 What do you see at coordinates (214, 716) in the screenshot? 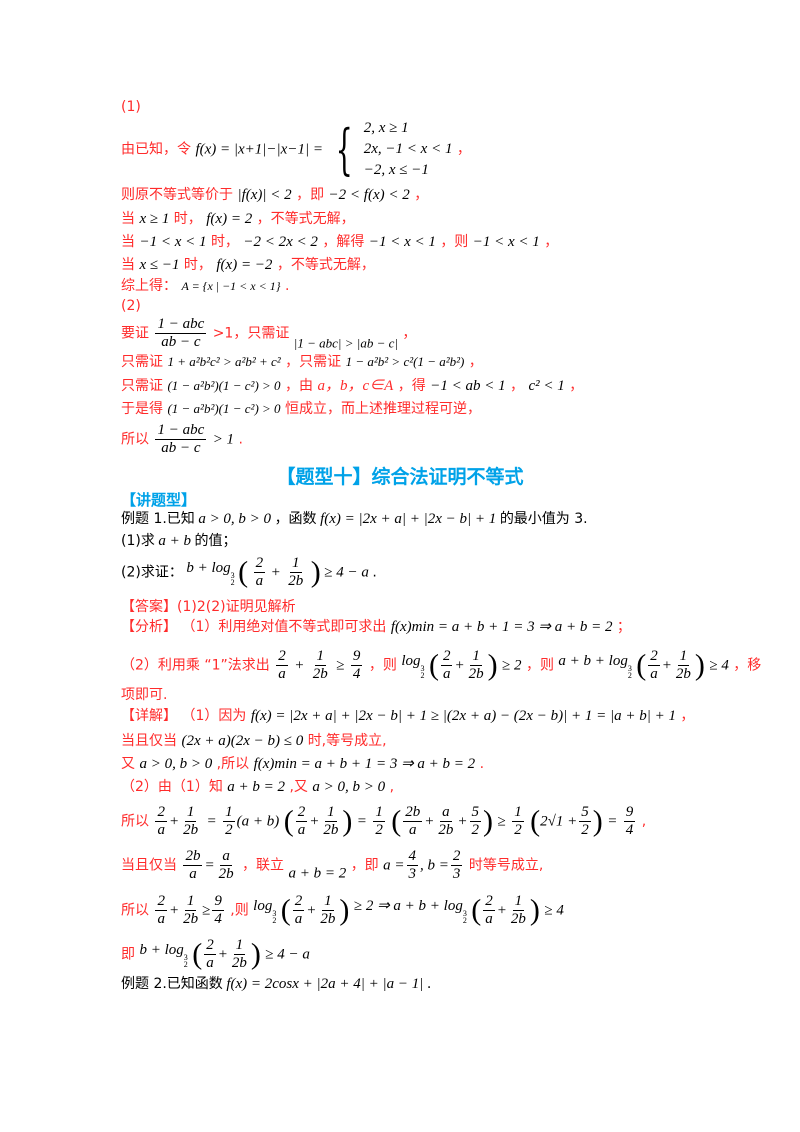
I see `text: （1）因为` at bounding box center [214, 716].